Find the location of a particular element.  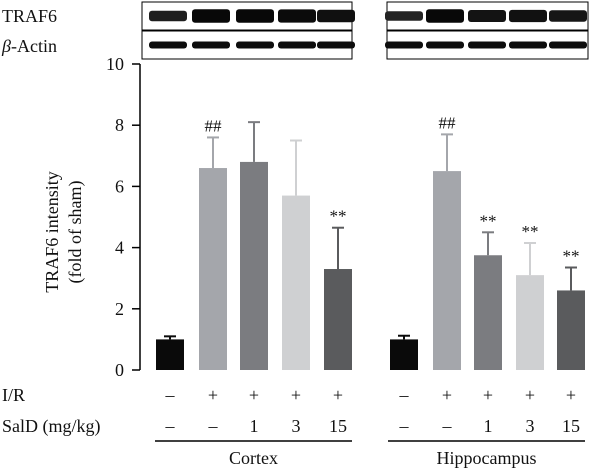

condition-i-r-hippocampus-3: + is located at coordinates (488, 395).